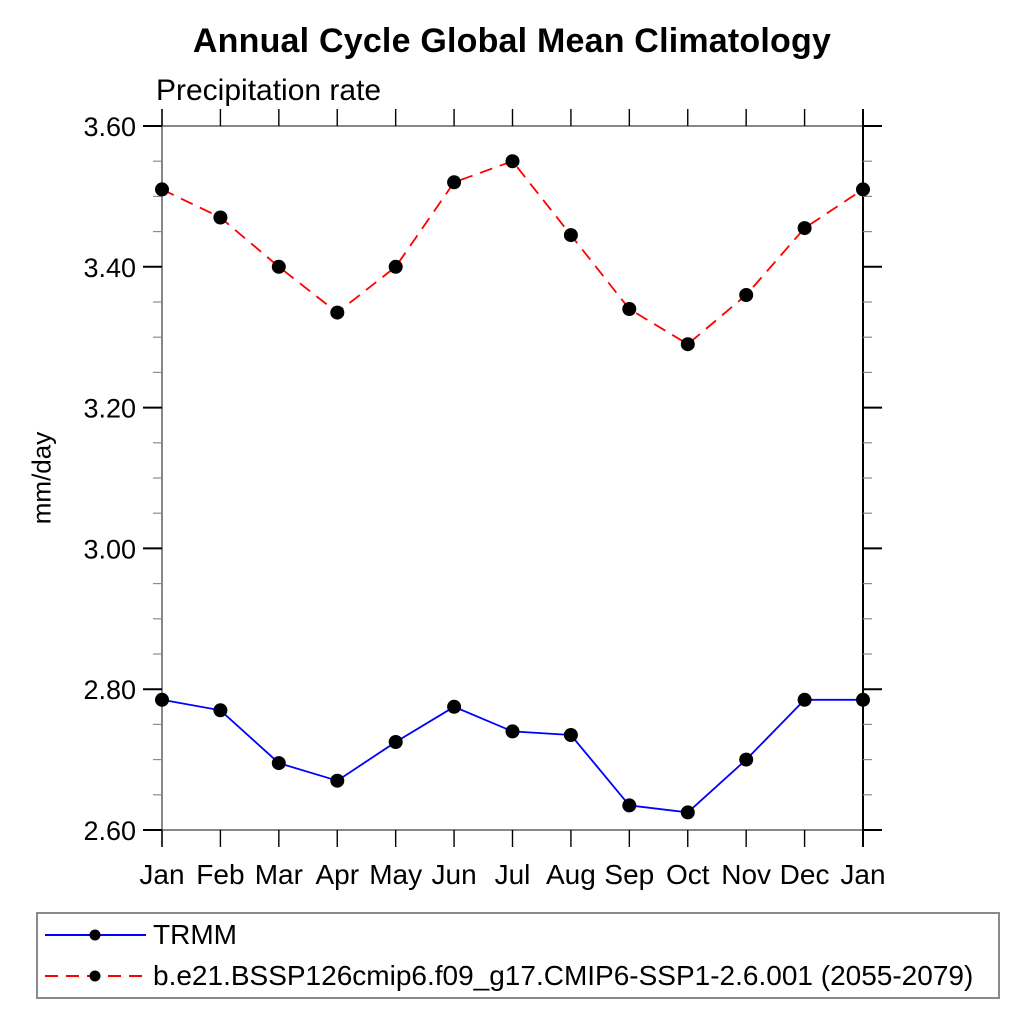 The height and width of the screenshot is (1024, 1024). Describe the element at coordinates (512, 253) in the screenshot. I see `series-line-model` at that location.